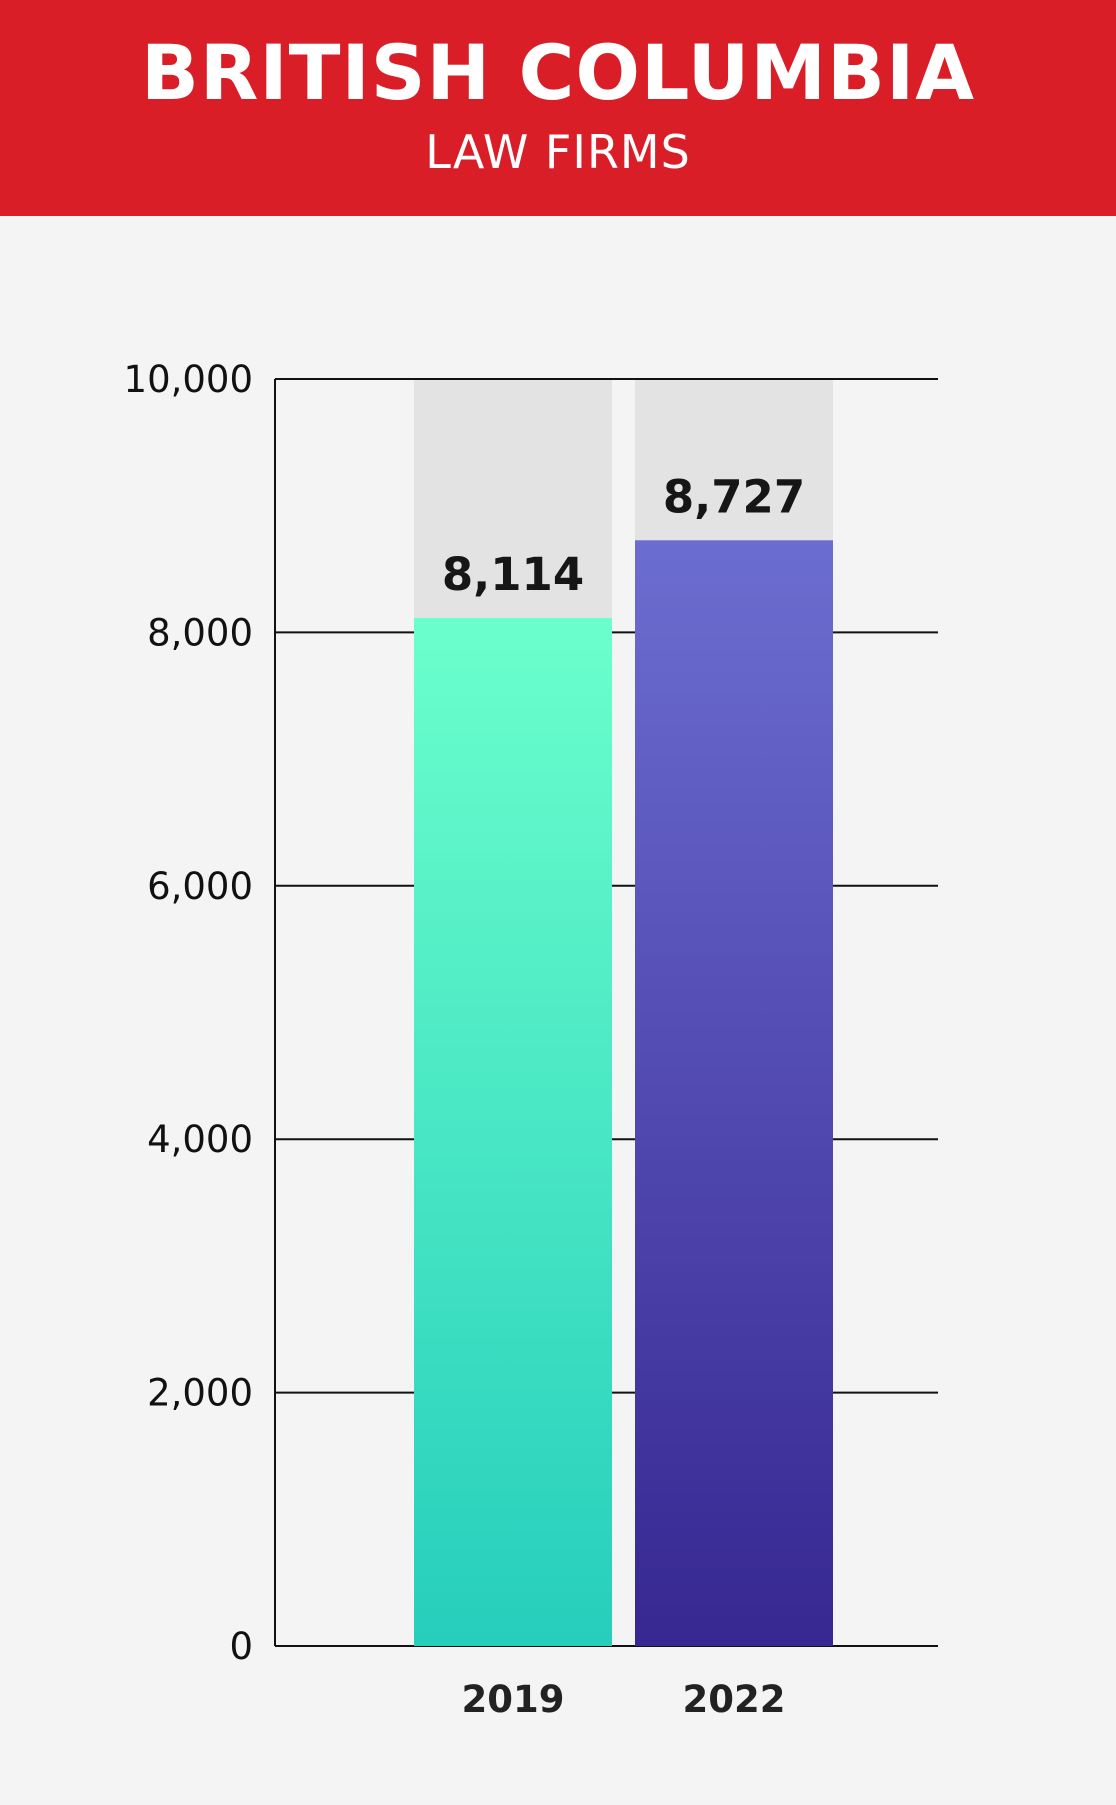 The width and height of the screenshot is (1116, 1805). Describe the element at coordinates (513, 1131) in the screenshot. I see `bar-2019` at that location.